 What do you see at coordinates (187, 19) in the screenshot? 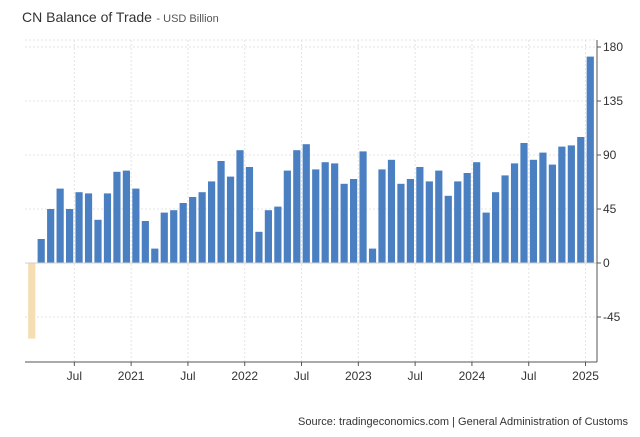
I see `chart-subtitle: - USD Billion` at bounding box center [187, 19].